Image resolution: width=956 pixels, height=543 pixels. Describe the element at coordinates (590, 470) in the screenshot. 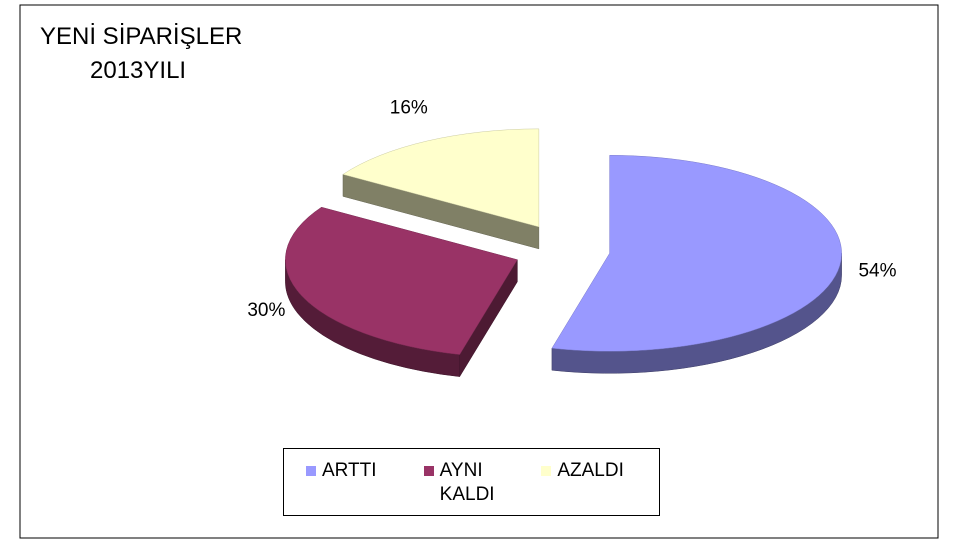

I see `legend-label: AZALDI` at that location.